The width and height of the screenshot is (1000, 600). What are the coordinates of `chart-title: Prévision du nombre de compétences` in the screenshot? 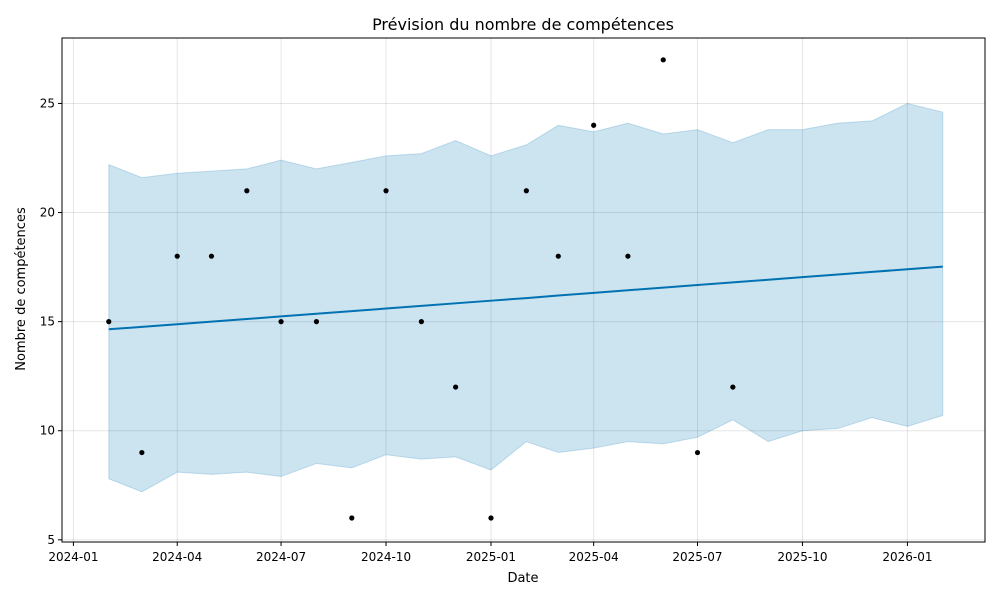 It's located at (523, 24).